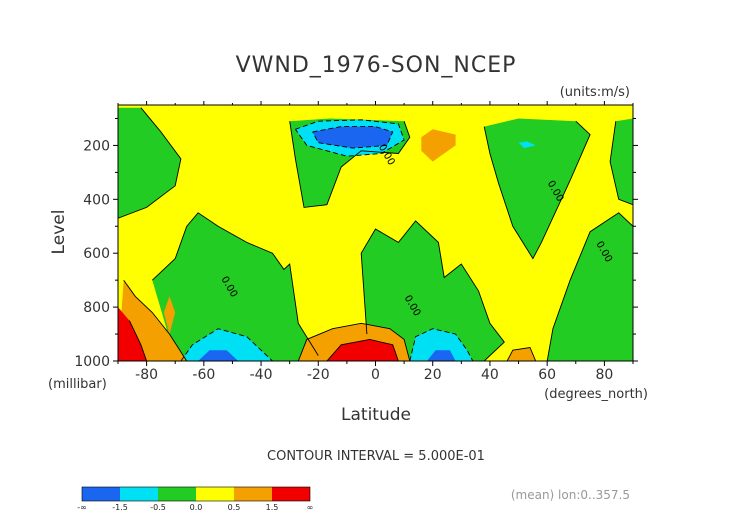 Image resolution: width=752 pixels, height=532 pixels. Describe the element at coordinates (570, 495) in the screenshot. I see `mean-text: (mean) lon:0..357.5` at that location.